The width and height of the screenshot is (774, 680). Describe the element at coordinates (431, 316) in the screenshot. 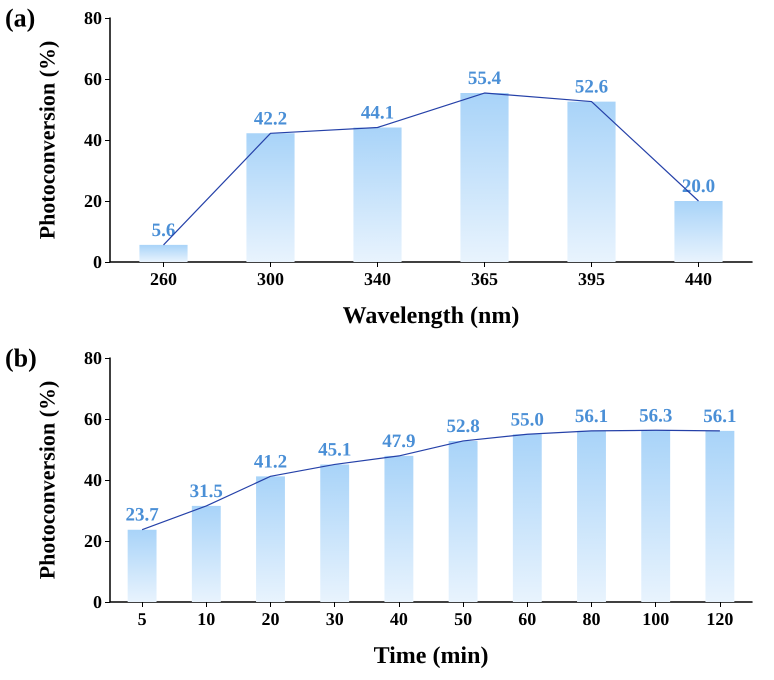

I see `x-axis-title: Wavelength (nm)` at that location.